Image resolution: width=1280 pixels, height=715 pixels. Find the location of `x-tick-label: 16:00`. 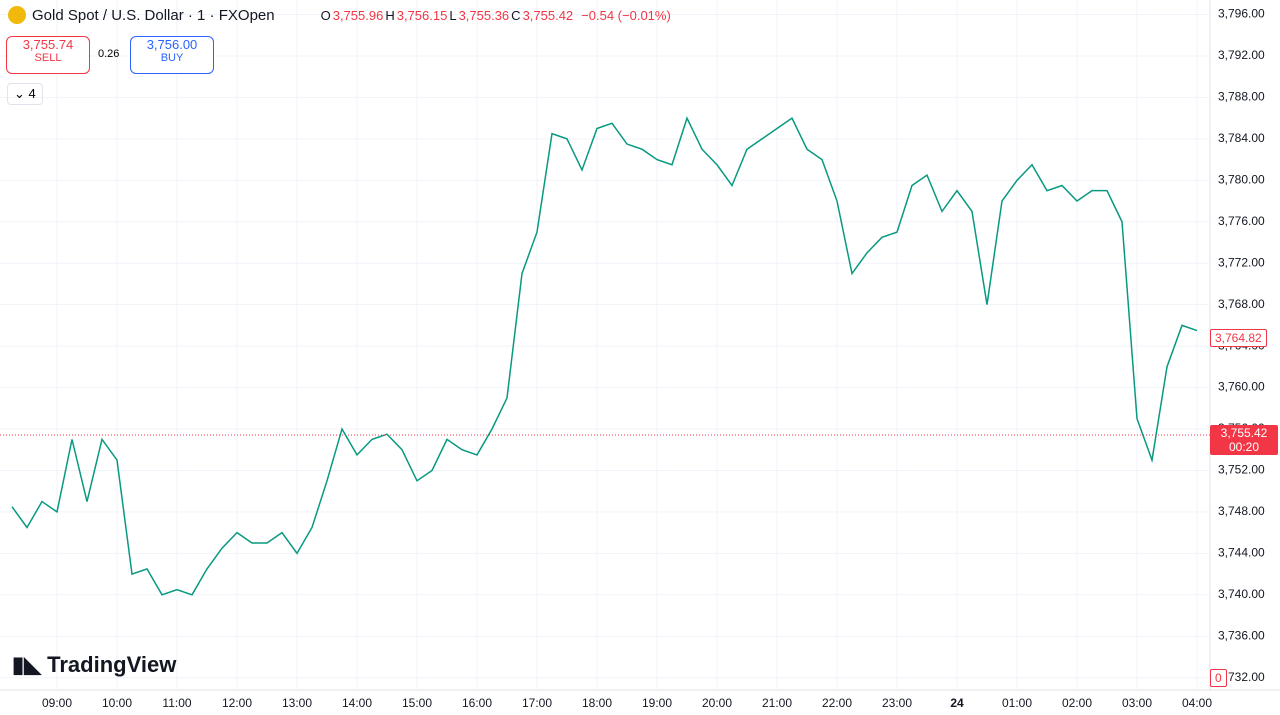

x-tick-label: 16:00 is located at coordinates (477, 703).